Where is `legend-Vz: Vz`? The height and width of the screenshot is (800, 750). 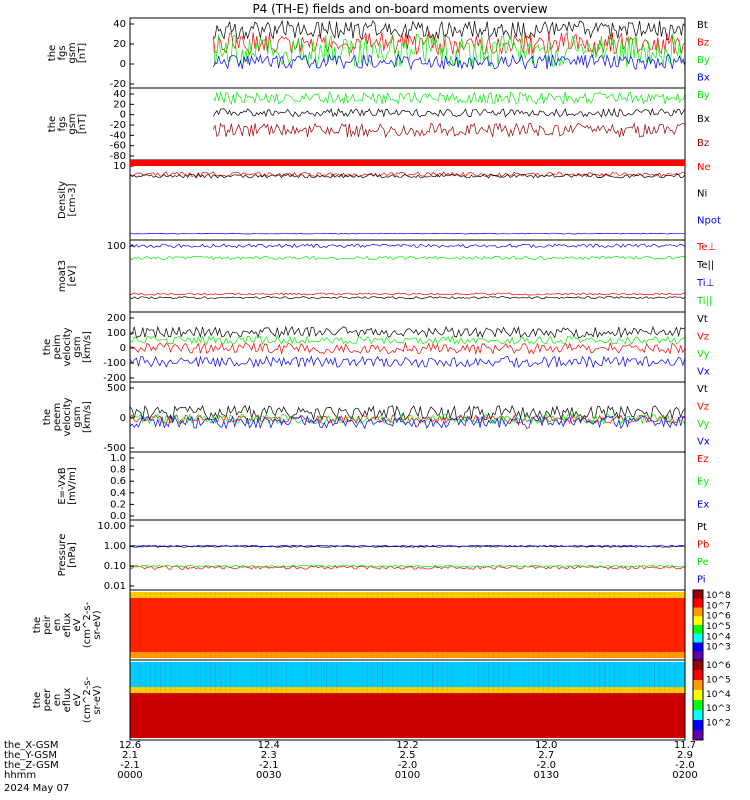
legend-Vz: Vz is located at coordinates (703, 337).